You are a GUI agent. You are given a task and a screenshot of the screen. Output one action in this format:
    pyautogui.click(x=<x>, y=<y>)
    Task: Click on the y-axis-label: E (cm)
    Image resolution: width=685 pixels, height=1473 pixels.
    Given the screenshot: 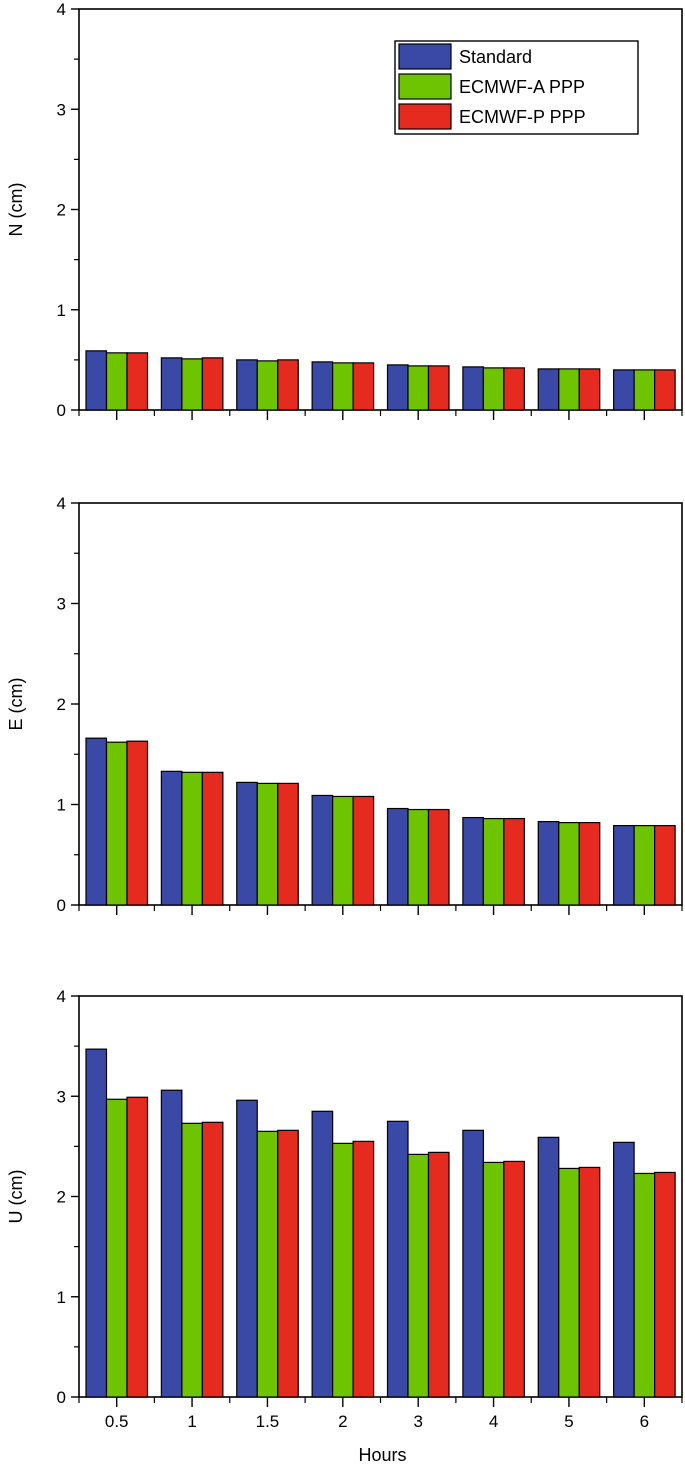 What is the action you would take?
    pyautogui.click(x=16, y=704)
    